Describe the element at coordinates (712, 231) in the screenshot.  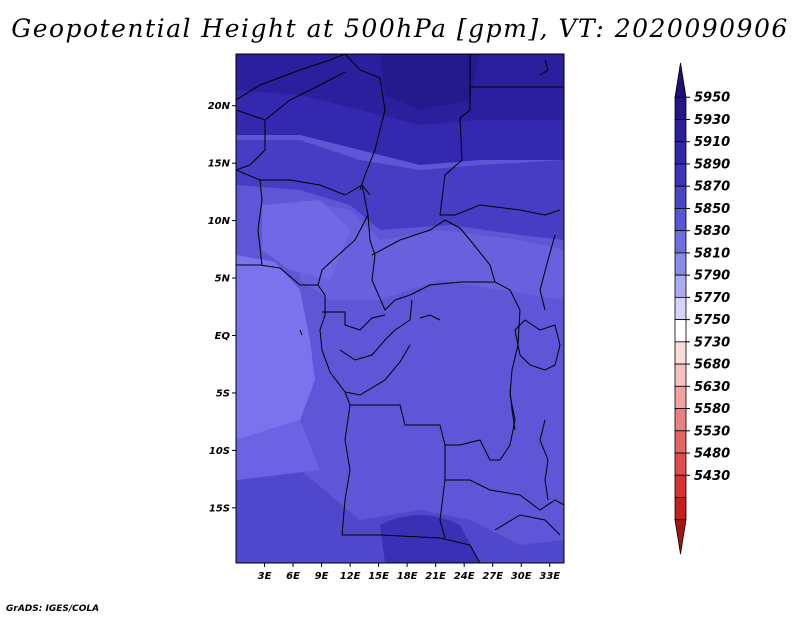
I see `colorbar-label: 5830` at that location.